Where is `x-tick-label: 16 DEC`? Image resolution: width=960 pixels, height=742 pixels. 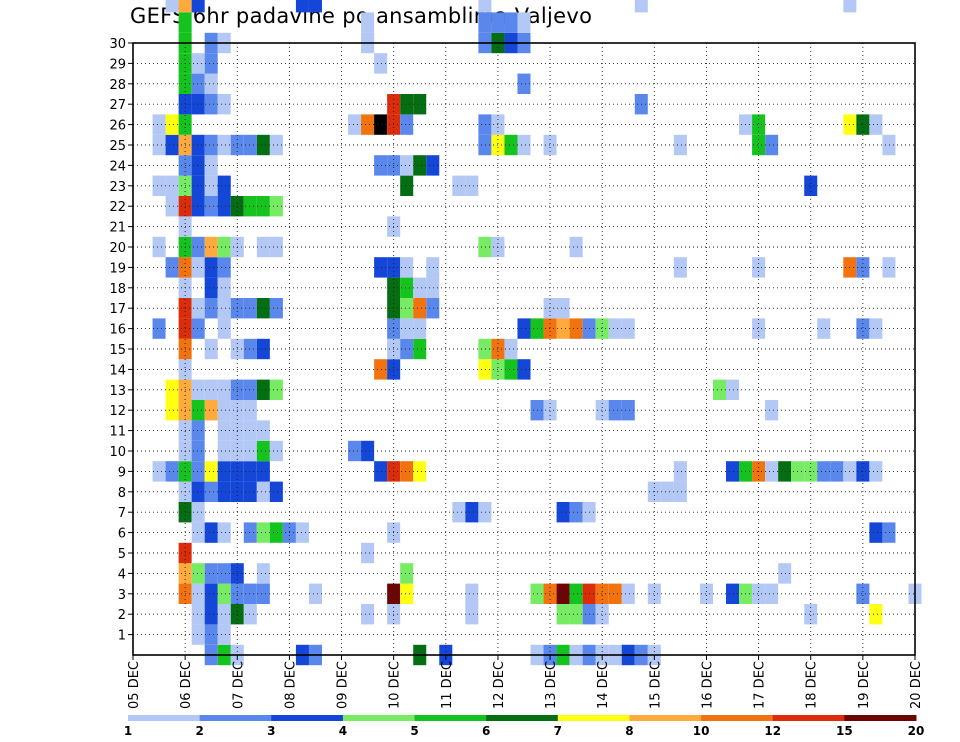 x-tick-label: 16 DEC is located at coordinates (707, 685).